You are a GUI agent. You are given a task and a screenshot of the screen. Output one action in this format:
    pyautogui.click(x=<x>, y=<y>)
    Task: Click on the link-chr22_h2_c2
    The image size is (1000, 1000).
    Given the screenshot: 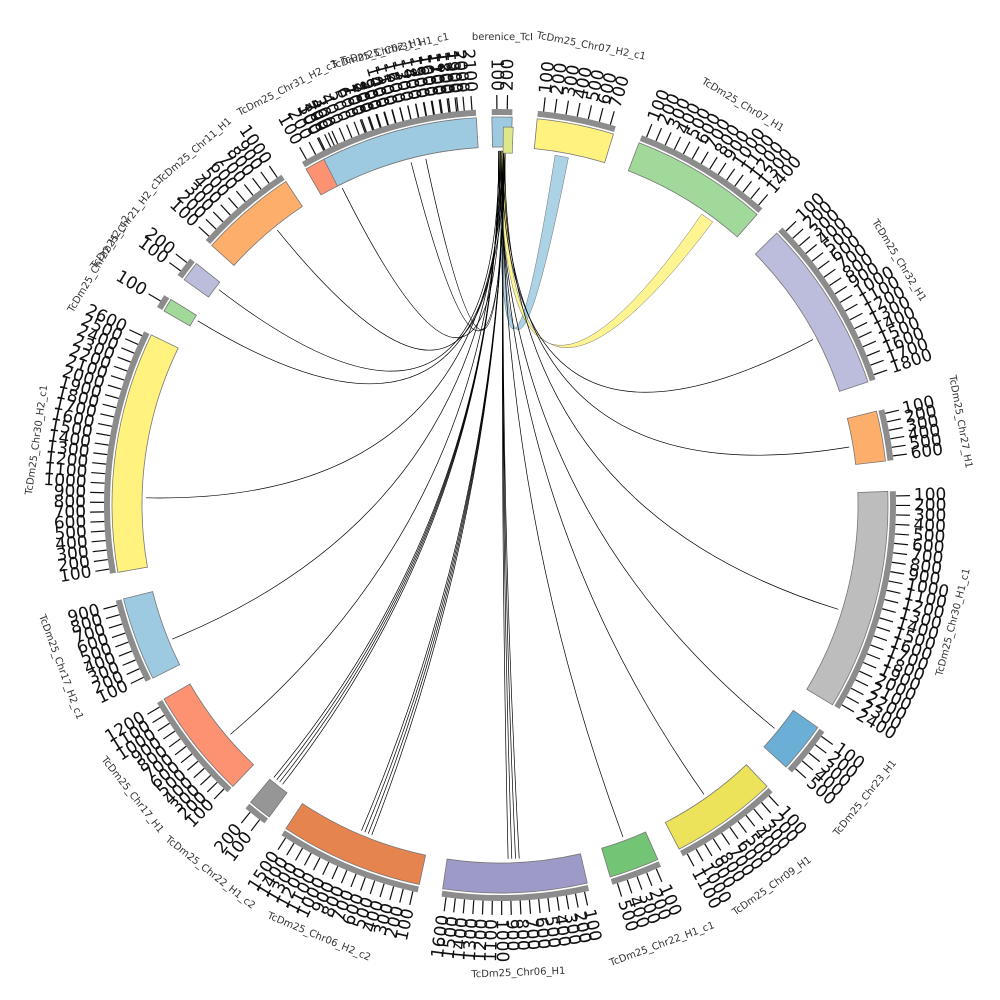 What is the action you would take?
    pyautogui.click(x=351, y=268)
    